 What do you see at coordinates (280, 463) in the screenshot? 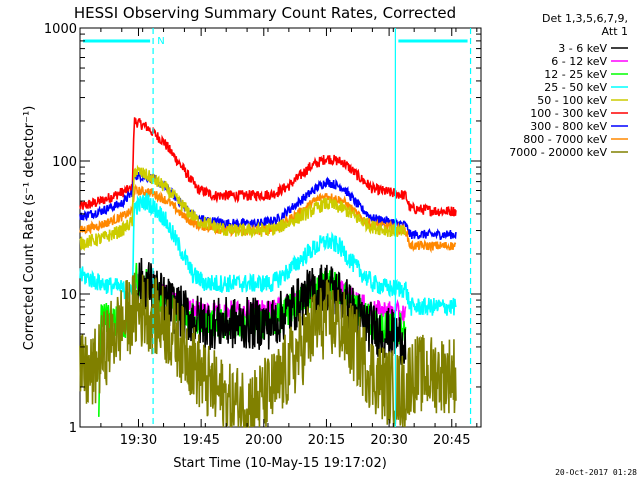
I see `x-axis-label: Start Time (10-May-15 19:17:02)` at bounding box center [280, 463].